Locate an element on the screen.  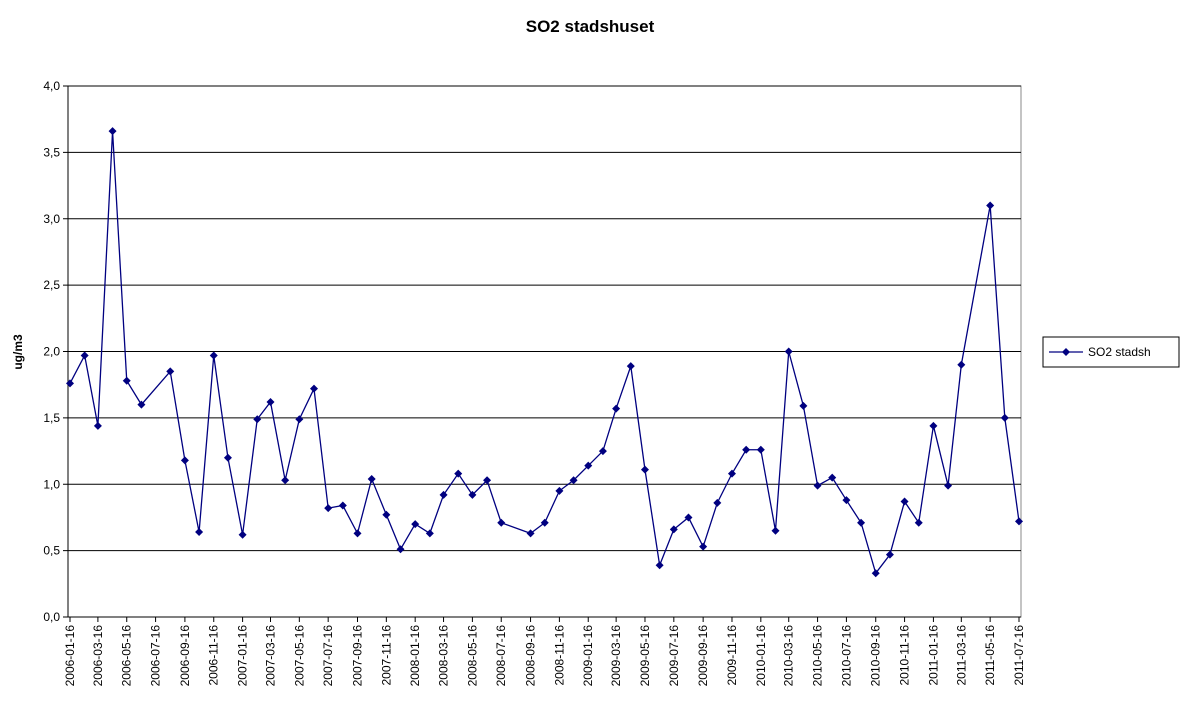
x-tick-label: 2008-03-16 is located at coordinates (444, 656).